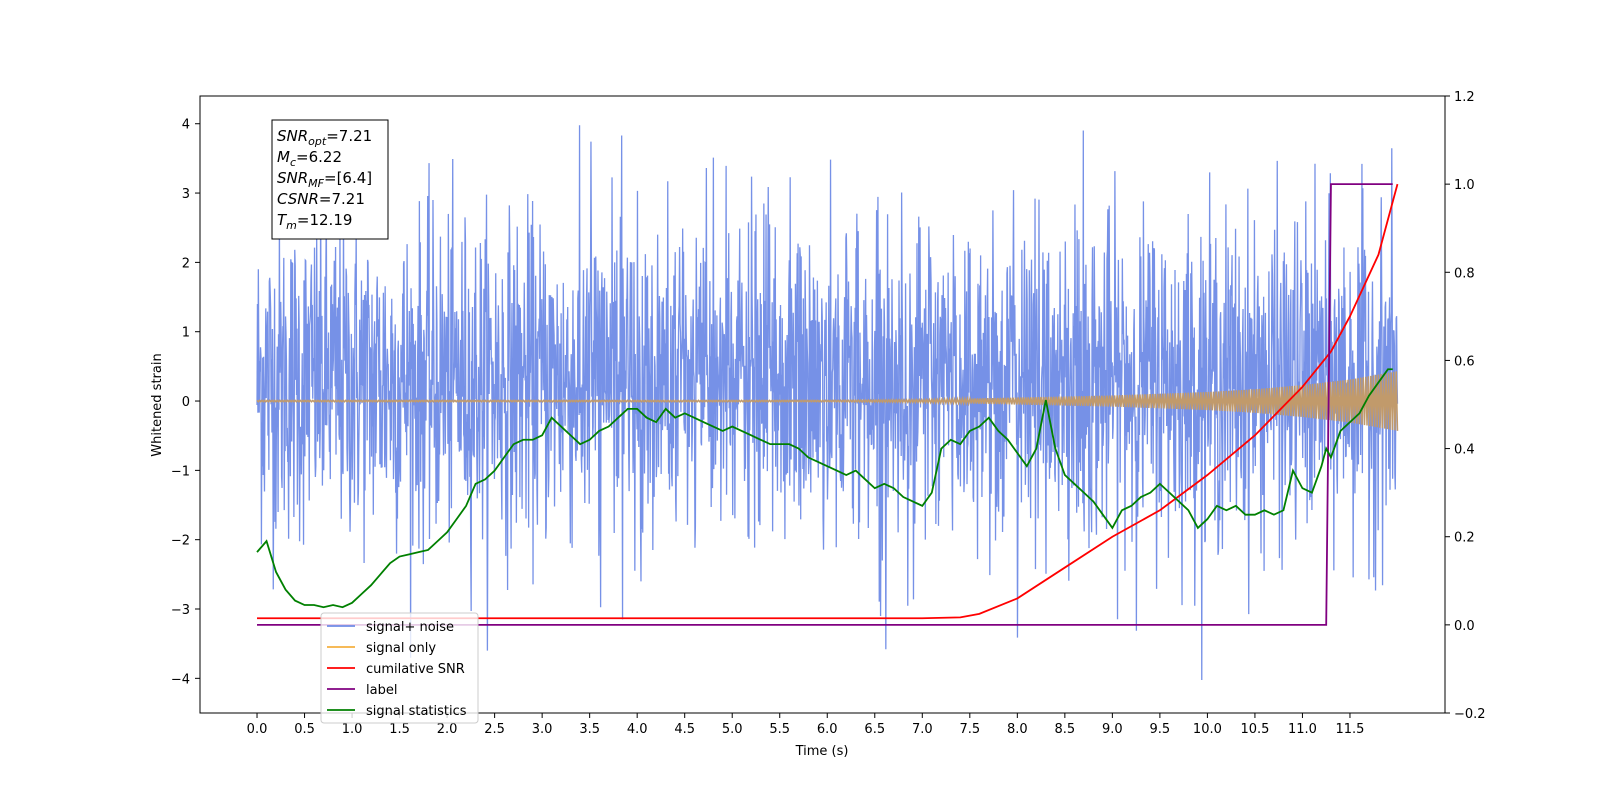  I want to click on legend-label: label, so click(381, 690).